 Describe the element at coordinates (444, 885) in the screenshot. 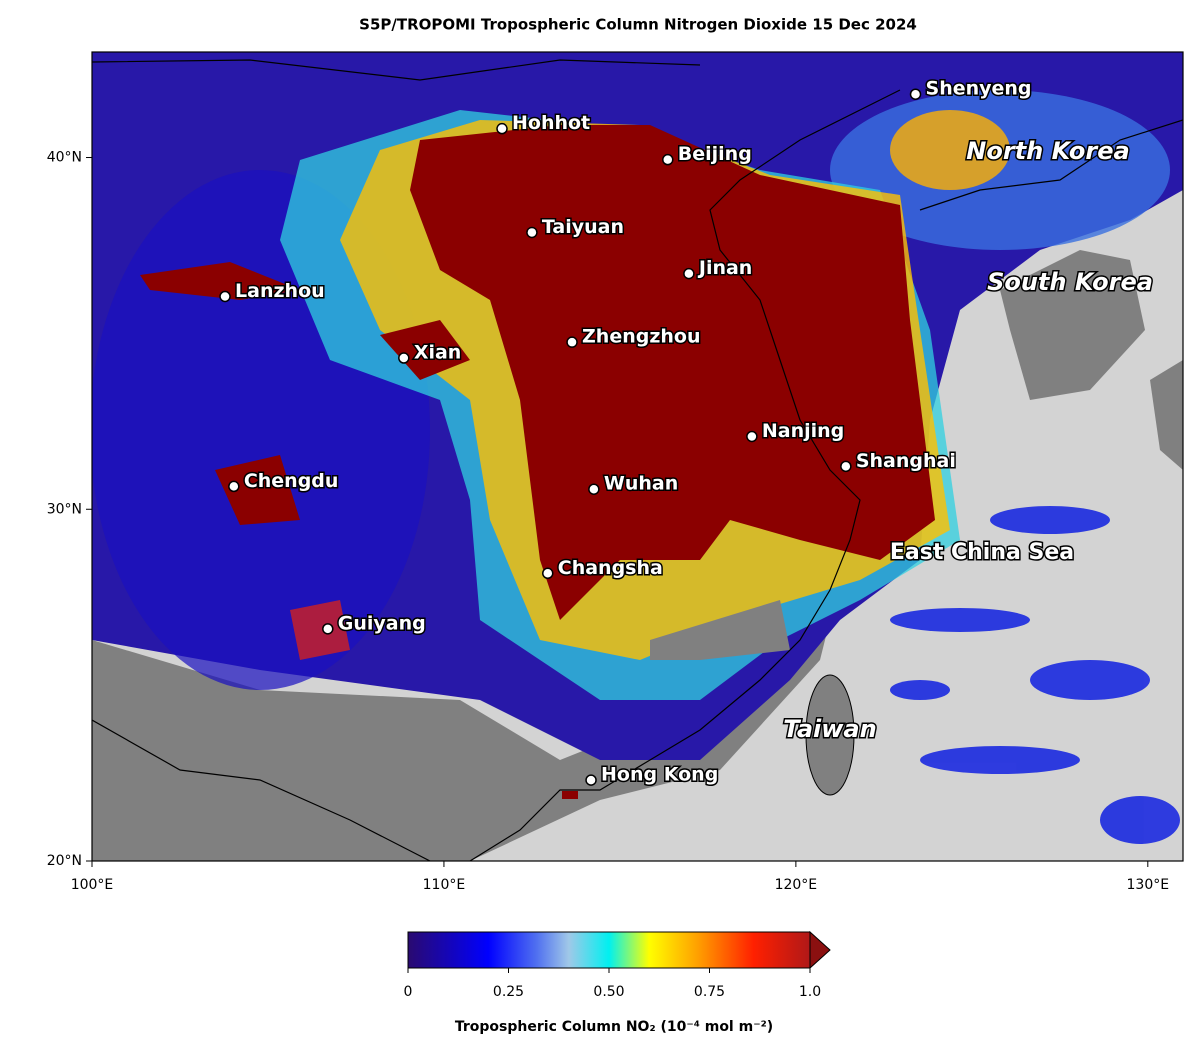

I see `x-tick-label: 110°E` at that location.